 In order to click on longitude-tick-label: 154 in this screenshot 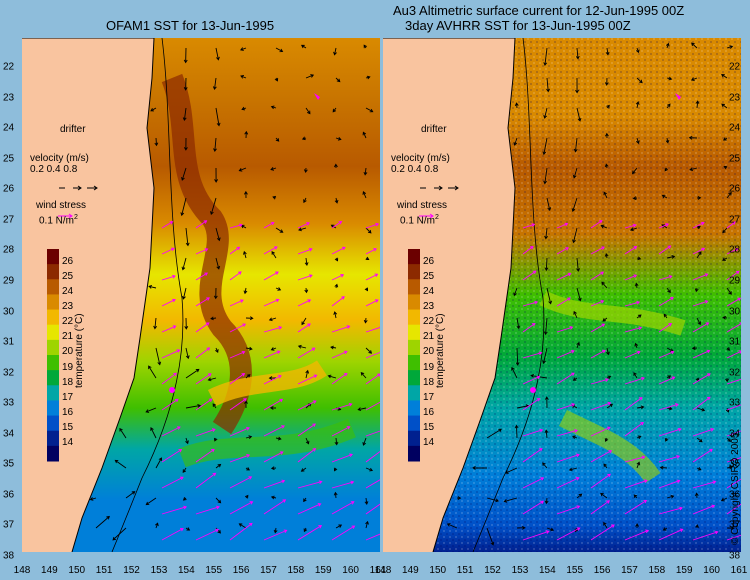, I will do `click(547, 570)`.